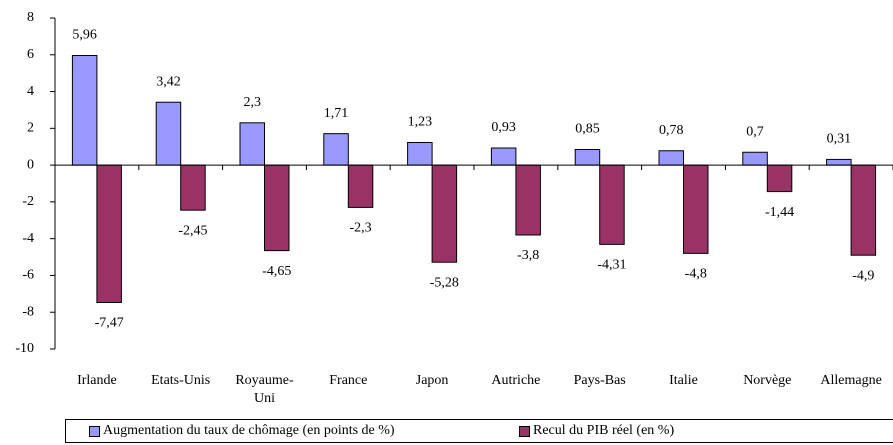 Image resolution: width=893 pixels, height=445 pixels. I want to click on data-label: 3,42, so click(168, 81).